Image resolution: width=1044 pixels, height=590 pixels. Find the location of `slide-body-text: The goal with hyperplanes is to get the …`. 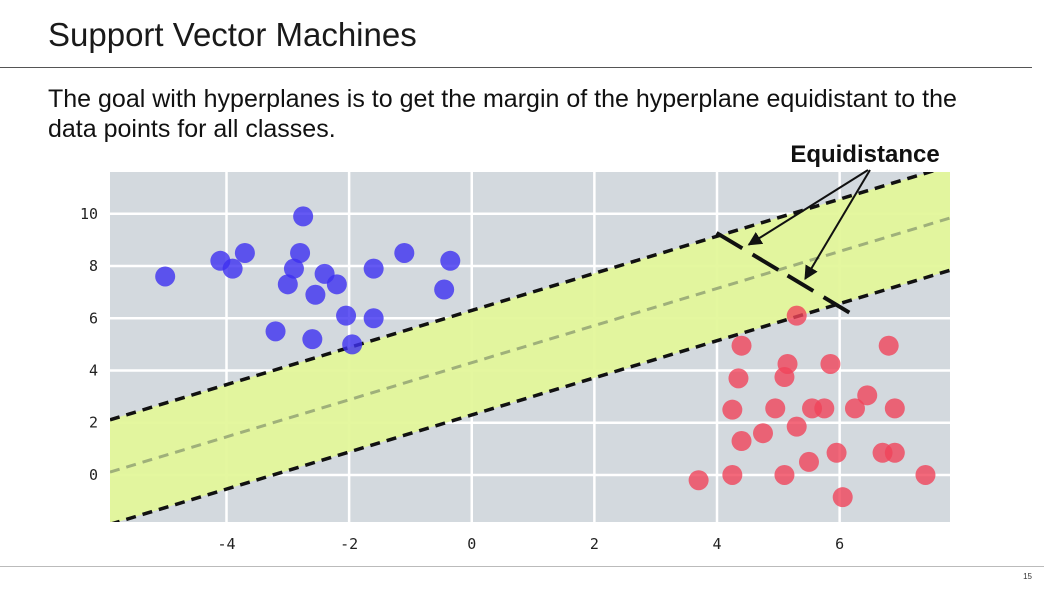

slide-body-text: The goal with hyperplanes is to get the … is located at coordinates (502, 114).